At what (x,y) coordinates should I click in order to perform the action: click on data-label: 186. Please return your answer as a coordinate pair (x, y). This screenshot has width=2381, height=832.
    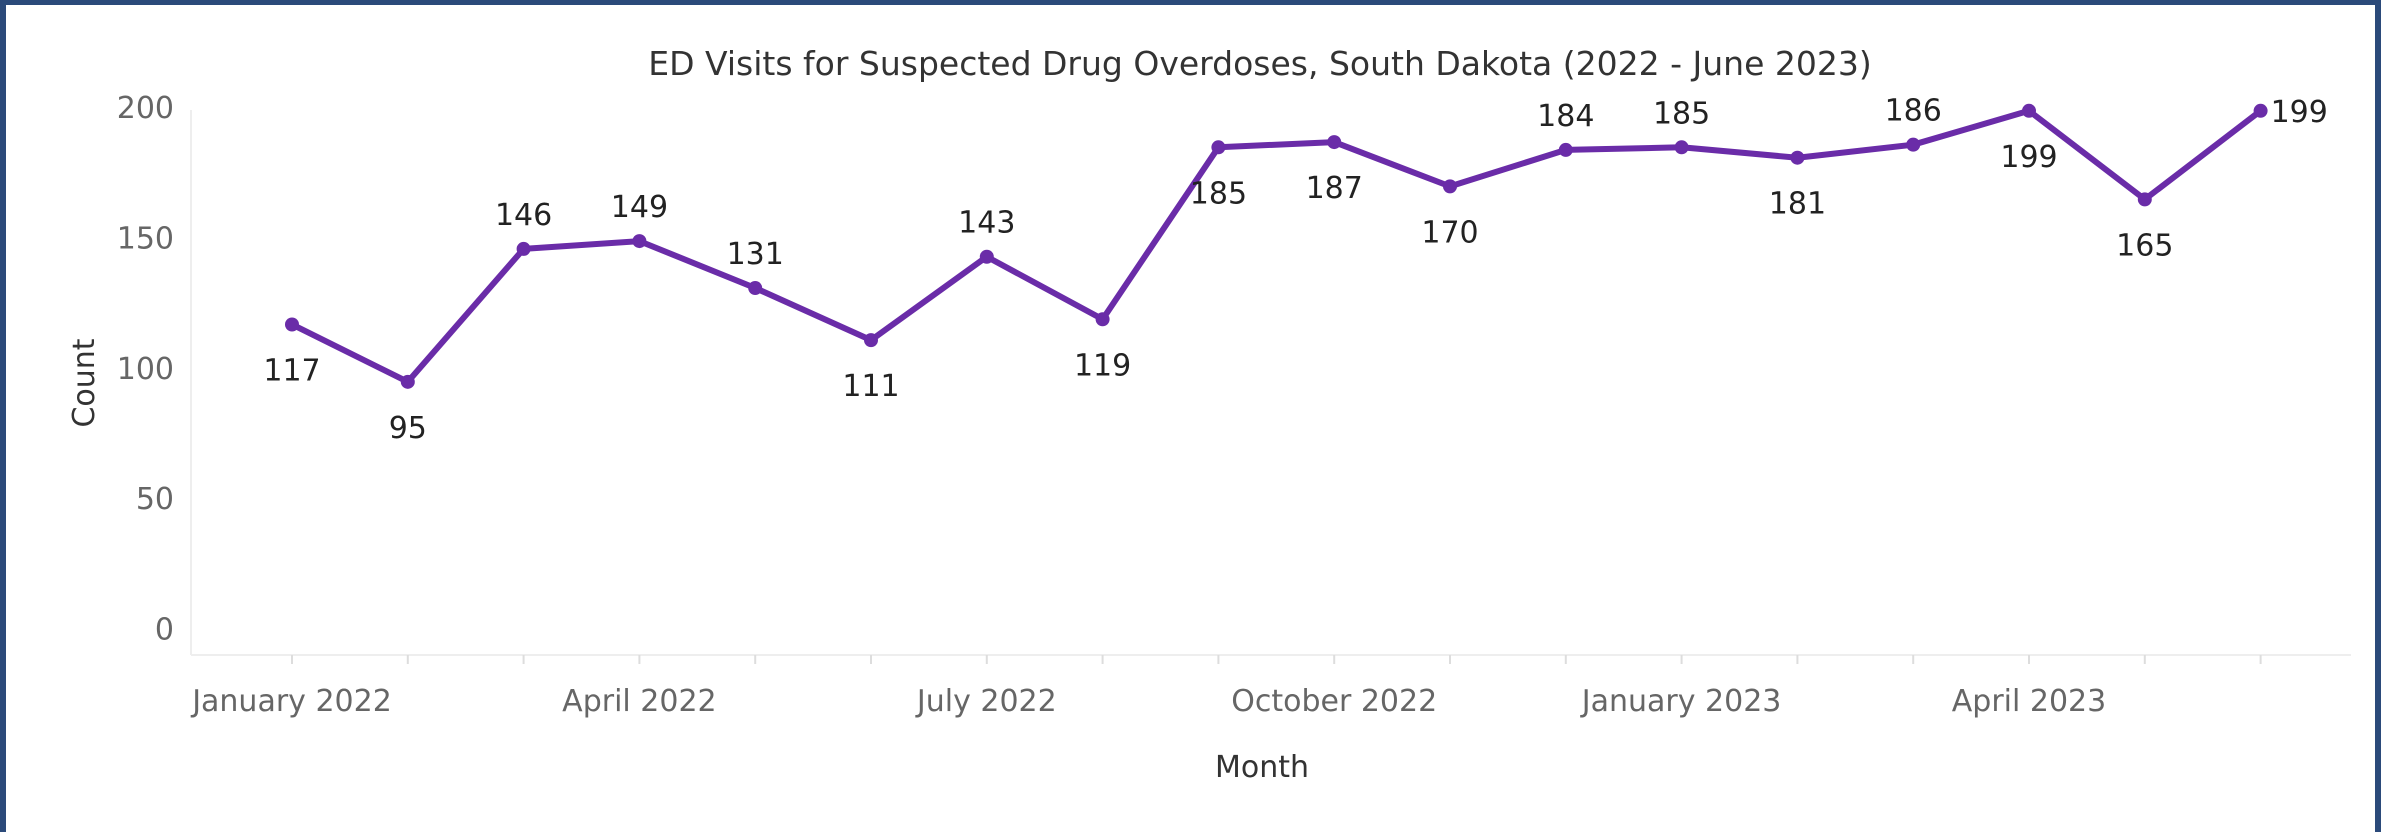
    Looking at the image, I should click on (1913, 111).